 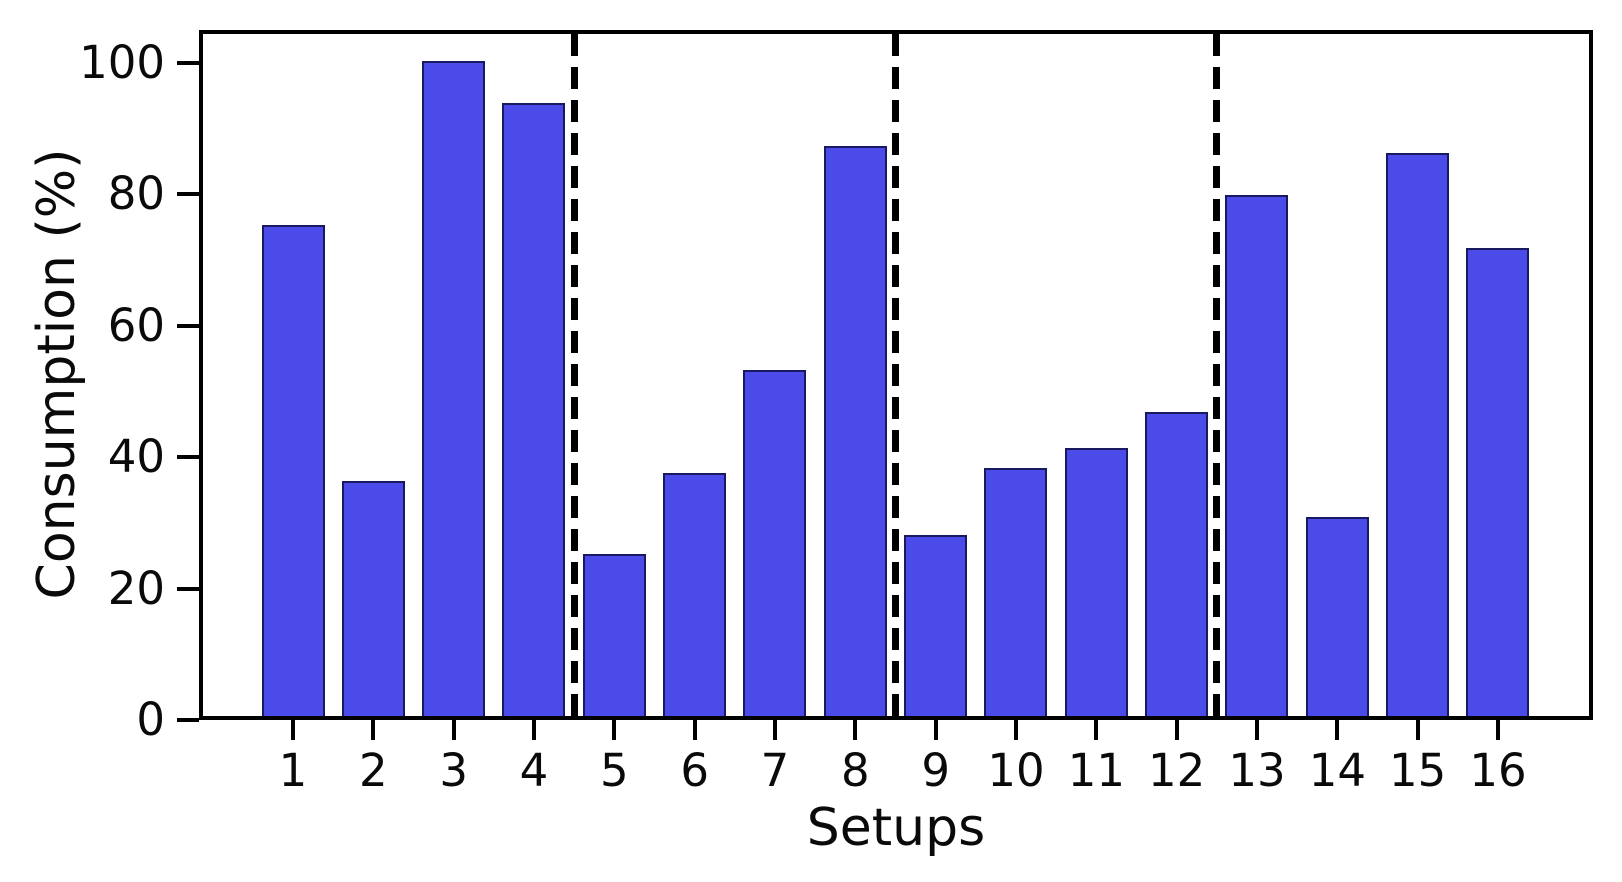 What do you see at coordinates (855, 770) in the screenshot?
I see `x-tick-label-8: 8` at bounding box center [855, 770].